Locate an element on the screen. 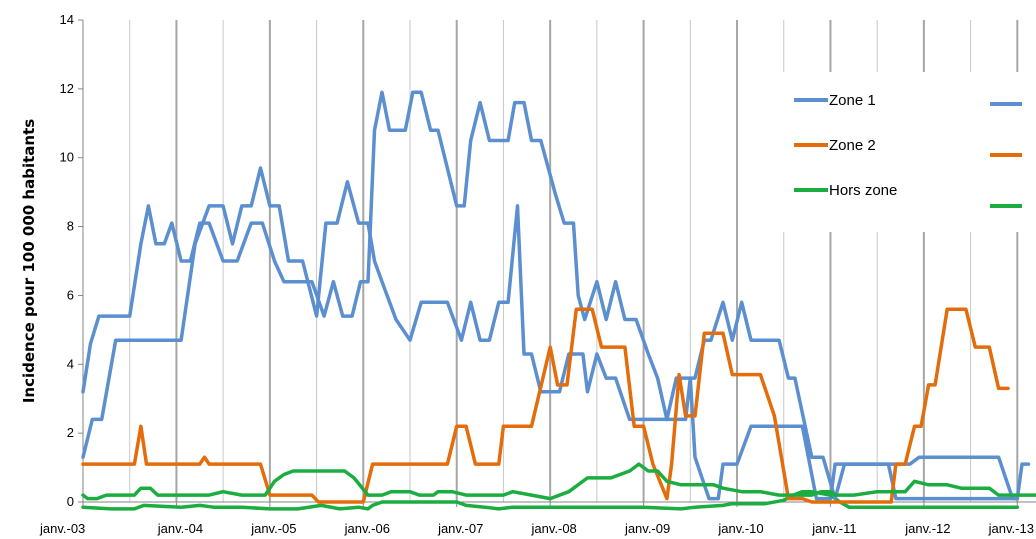 The width and height of the screenshot is (1036, 539). x-tick-label: janv.-06 is located at coordinates (367, 528).